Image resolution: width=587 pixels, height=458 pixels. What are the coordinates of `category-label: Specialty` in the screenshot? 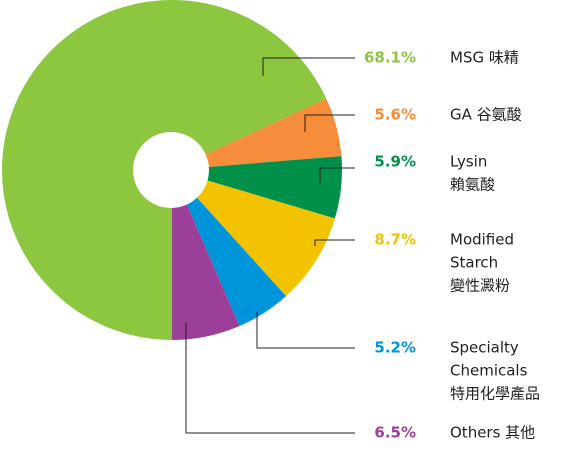 It's located at (484, 348).